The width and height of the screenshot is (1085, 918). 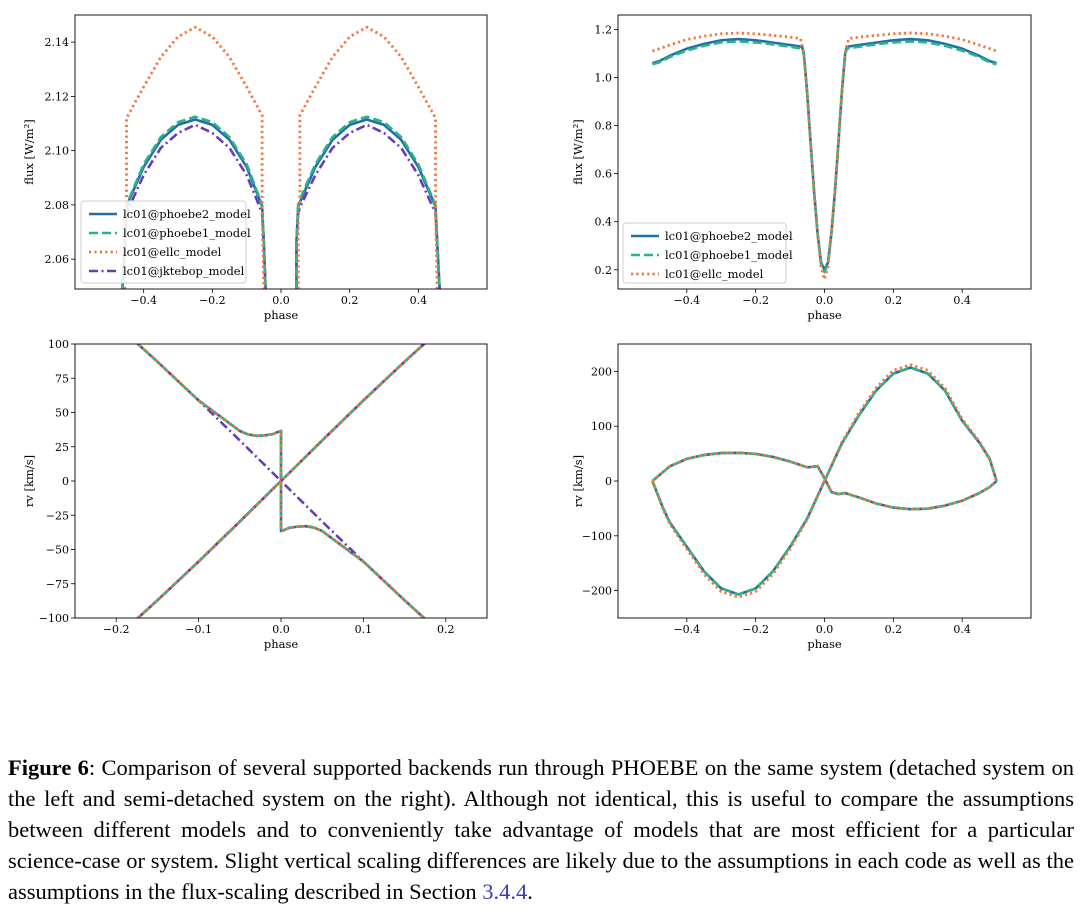 What do you see at coordinates (530, 892) in the screenshot?
I see `caption-end: .` at bounding box center [530, 892].